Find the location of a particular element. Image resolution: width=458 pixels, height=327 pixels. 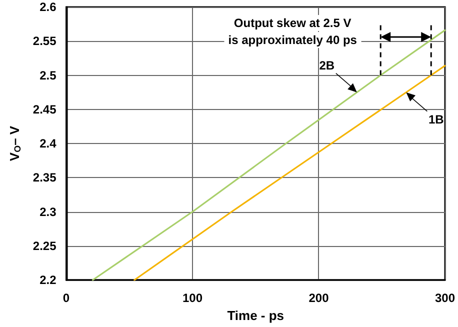

x-tick-label: 100 is located at coordinates (192, 298).